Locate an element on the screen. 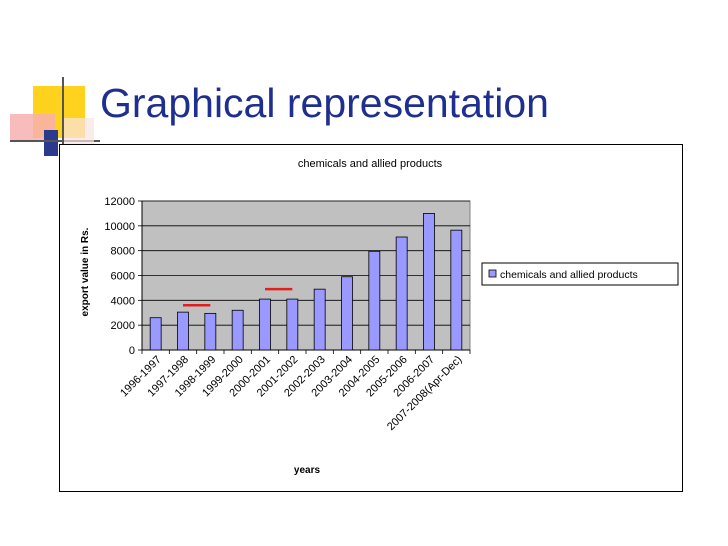 The height and width of the screenshot is (546, 728). deco-horizontal-line is located at coordinates (55, 141).